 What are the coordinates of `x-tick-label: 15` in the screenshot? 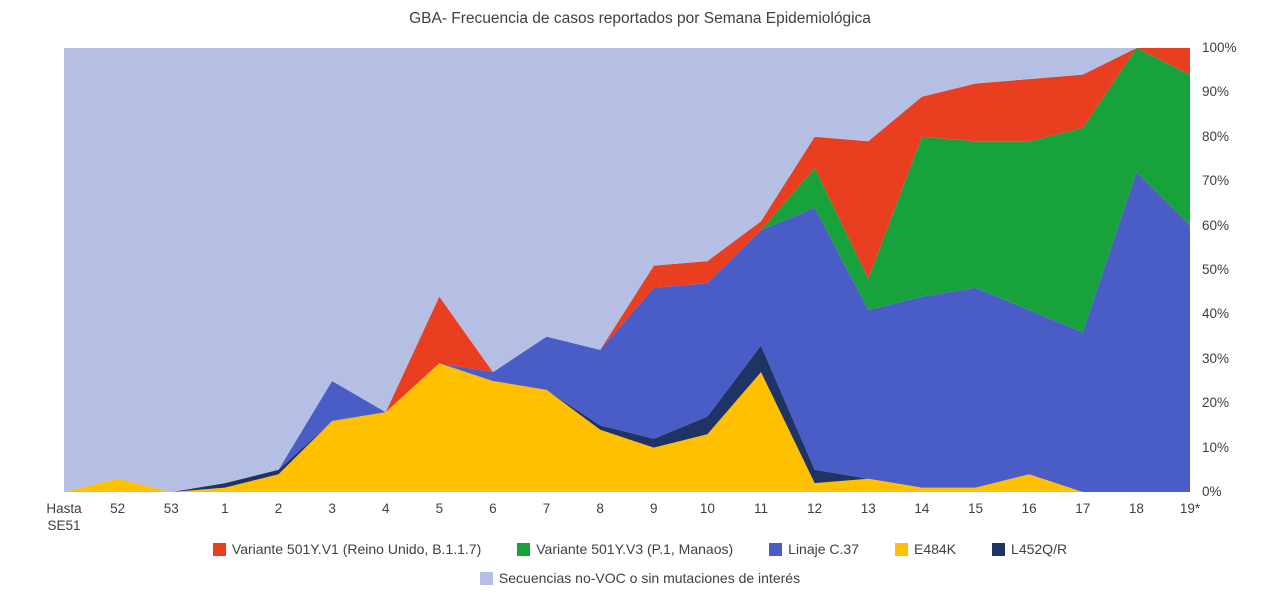 It's located at (976, 508).